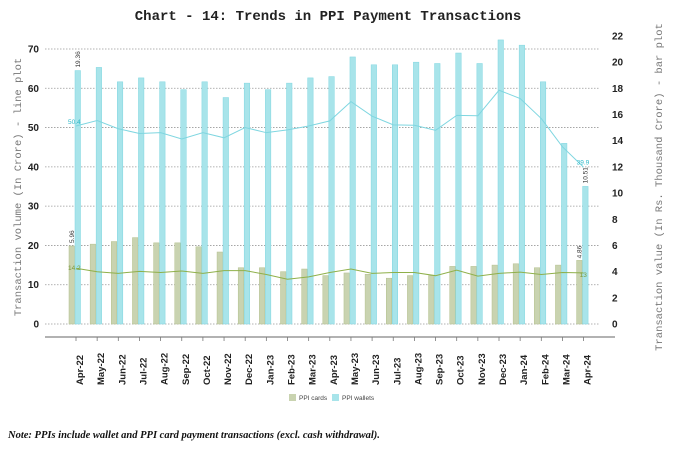  I want to click on x-tick-label: Mar-23, so click(313, 369).